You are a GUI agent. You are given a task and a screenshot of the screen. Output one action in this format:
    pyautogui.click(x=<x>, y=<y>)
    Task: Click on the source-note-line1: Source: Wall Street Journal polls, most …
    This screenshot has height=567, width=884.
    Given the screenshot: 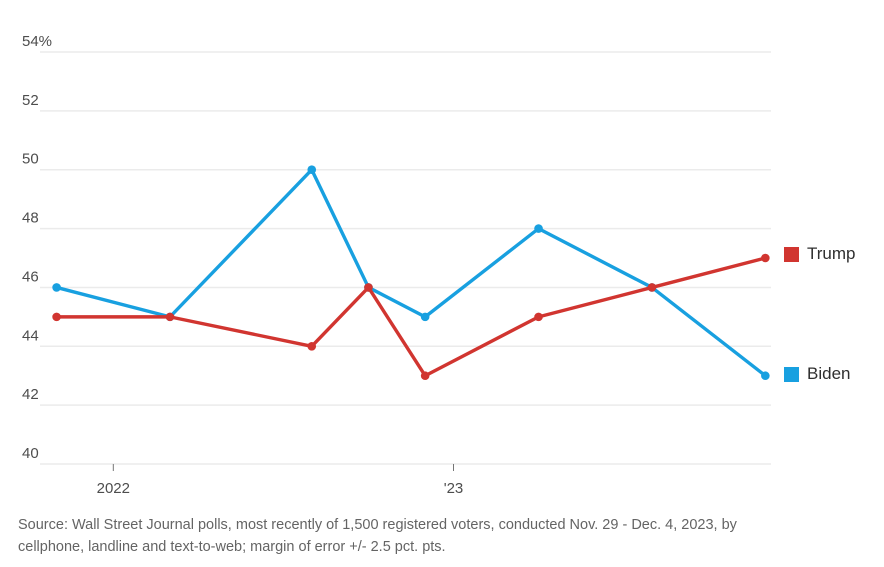 What is the action you would take?
    pyautogui.click(x=377, y=525)
    